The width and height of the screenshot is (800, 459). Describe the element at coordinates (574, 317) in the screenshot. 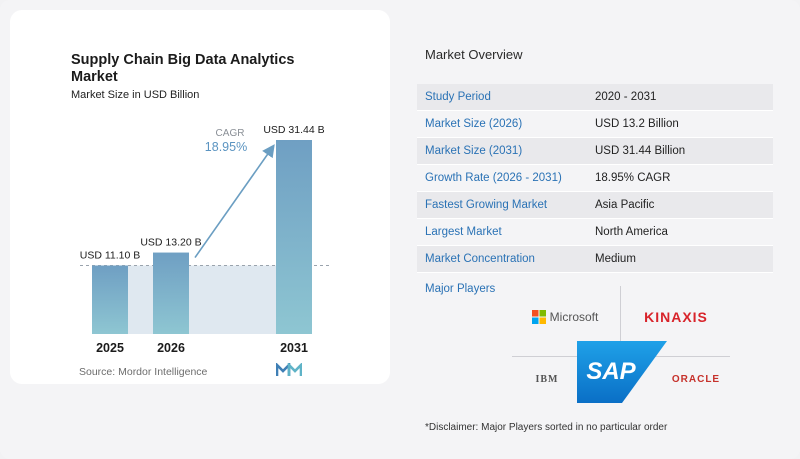

I see `microsoft-name: Microsoft` at that location.